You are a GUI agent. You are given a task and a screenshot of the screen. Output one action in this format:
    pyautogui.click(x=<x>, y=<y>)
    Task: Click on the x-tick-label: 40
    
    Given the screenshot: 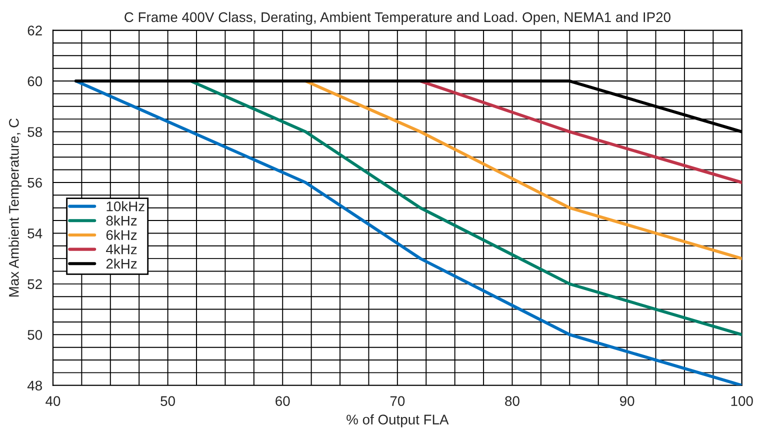 What is the action you would take?
    pyautogui.click(x=53, y=401)
    